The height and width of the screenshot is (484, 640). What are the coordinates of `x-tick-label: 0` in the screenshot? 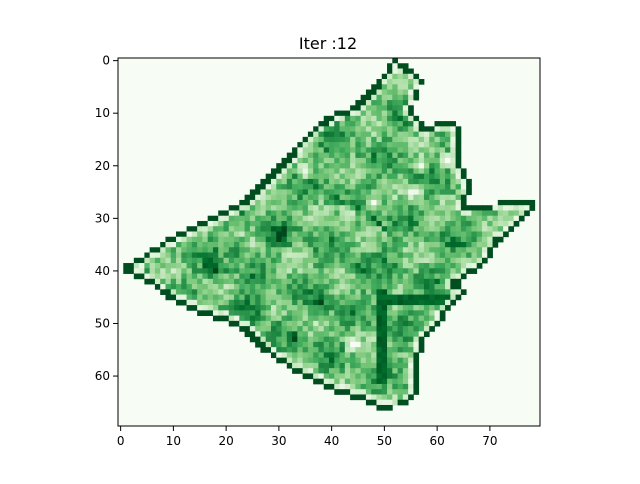 It's located at (121, 441).